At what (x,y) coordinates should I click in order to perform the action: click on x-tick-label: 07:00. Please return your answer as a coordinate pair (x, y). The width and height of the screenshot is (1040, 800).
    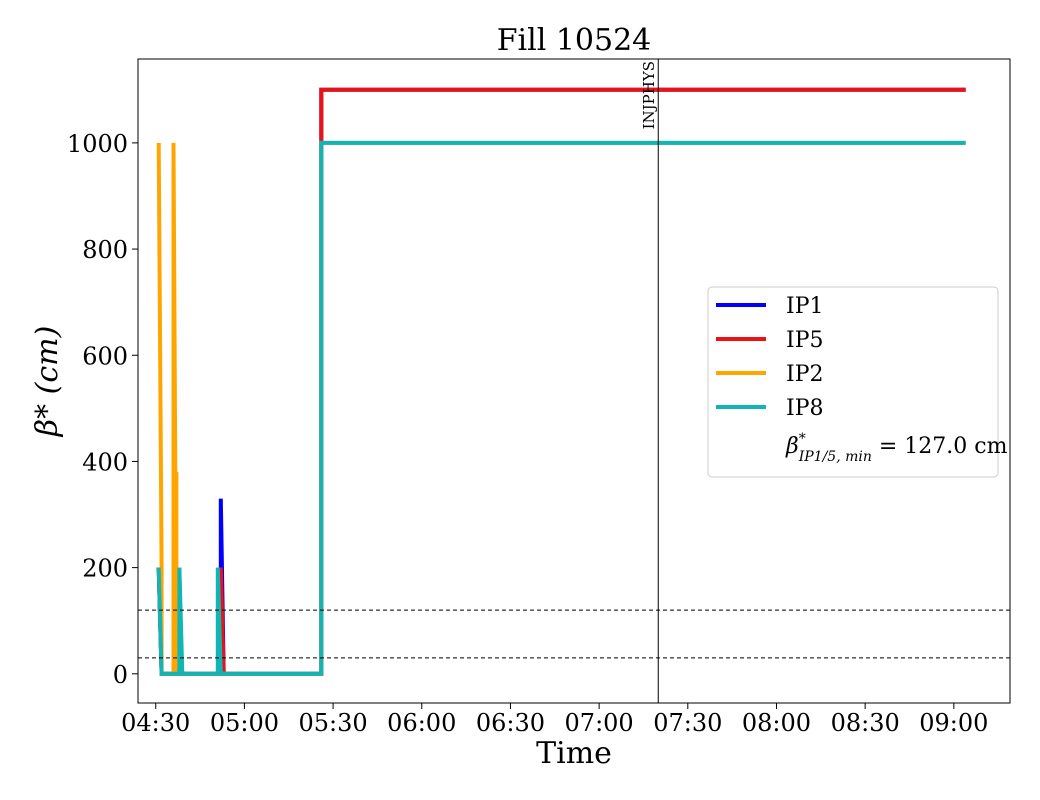
    Looking at the image, I should click on (599, 723).